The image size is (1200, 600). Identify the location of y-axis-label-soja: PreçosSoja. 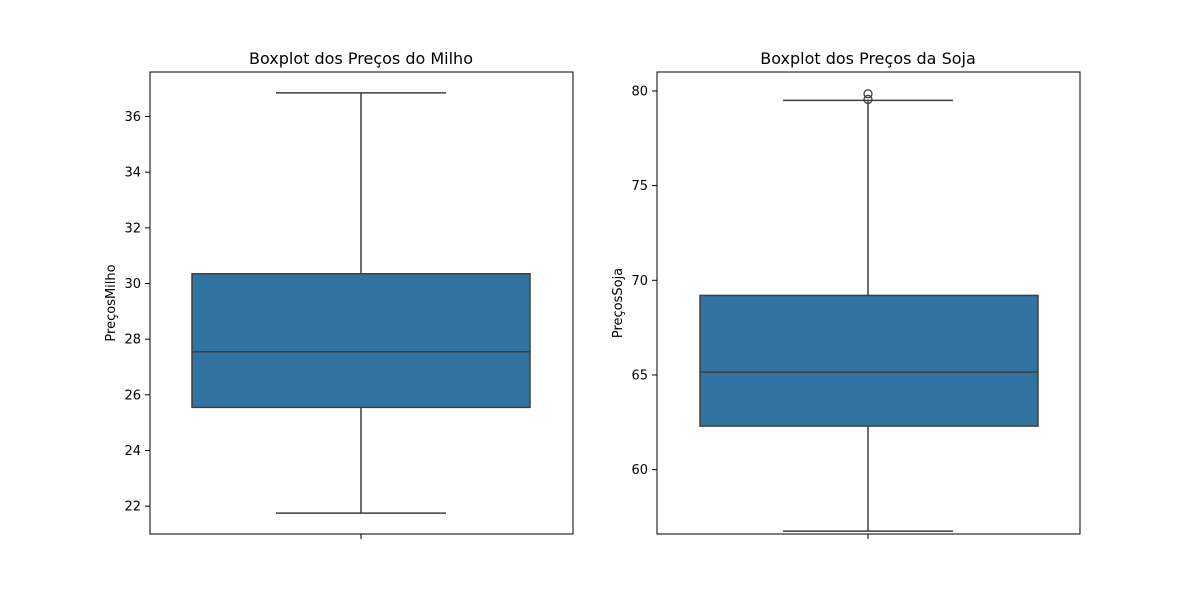
(618, 303).